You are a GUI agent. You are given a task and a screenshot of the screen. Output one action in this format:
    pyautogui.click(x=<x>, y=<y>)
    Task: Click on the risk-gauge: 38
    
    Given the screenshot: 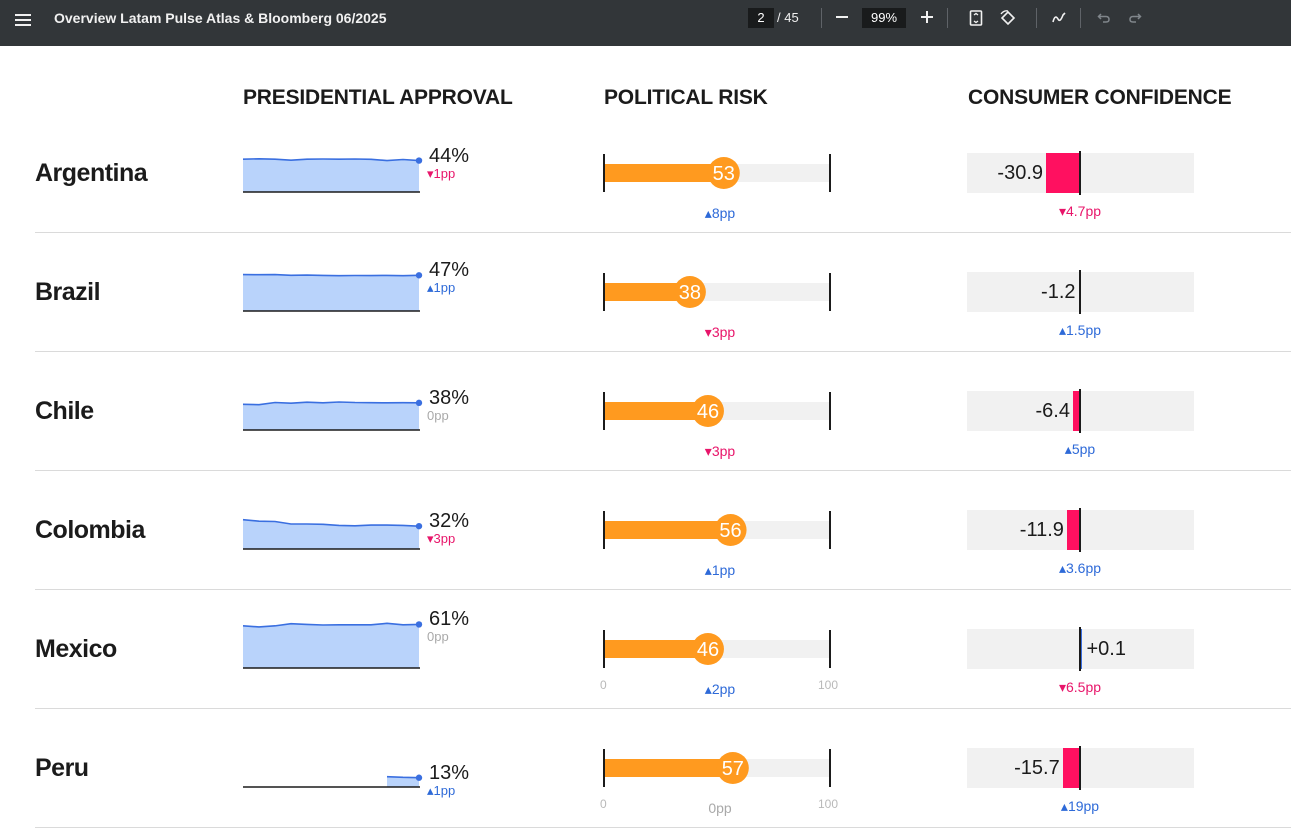 What is the action you would take?
    pyautogui.click(x=717, y=292)
    